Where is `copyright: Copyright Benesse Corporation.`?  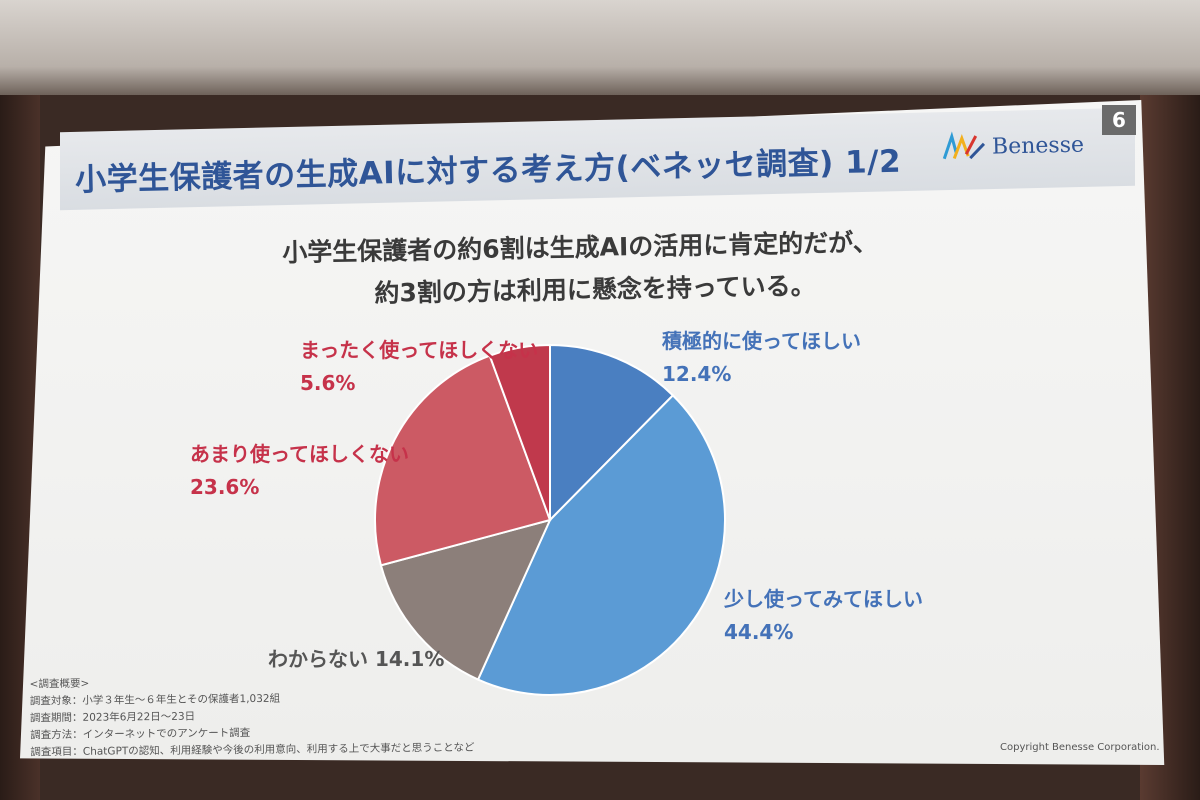 copyright: Copyright Benesse Corporation. is located at coordinates (1080, 747).